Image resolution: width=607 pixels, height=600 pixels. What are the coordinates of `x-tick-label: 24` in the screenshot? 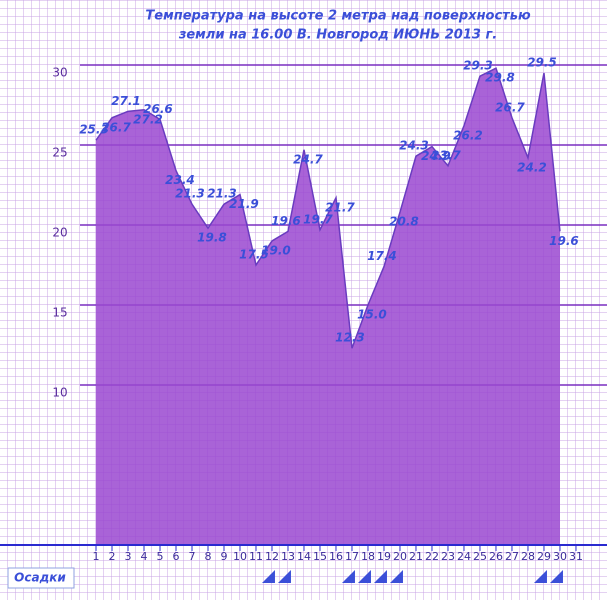 It's located at (464, 556).